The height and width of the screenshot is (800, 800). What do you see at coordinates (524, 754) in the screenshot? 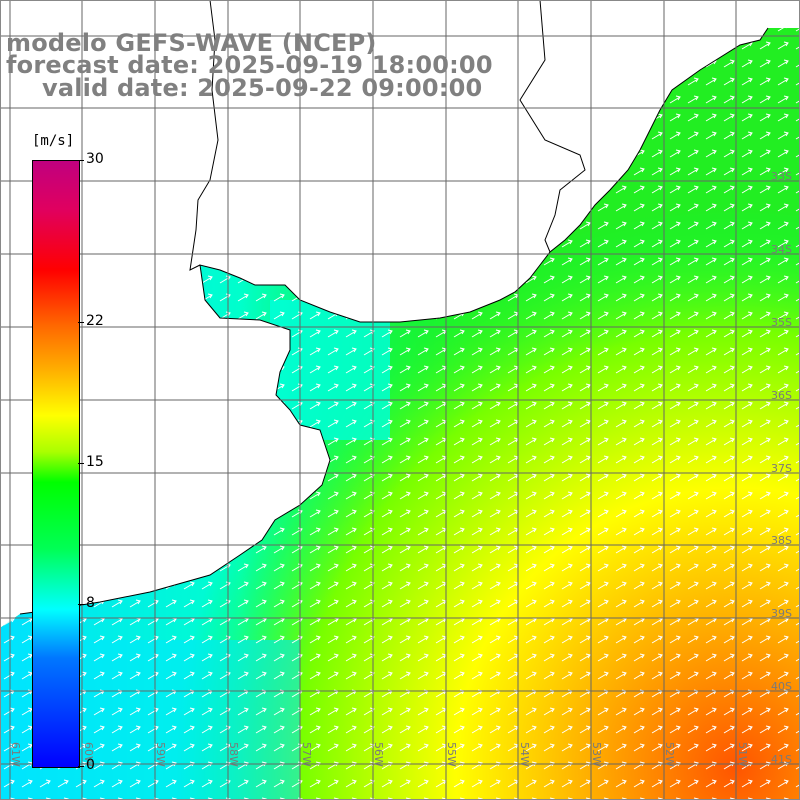
I see `longitude-label: 54W` at bounding box center [524, 754].